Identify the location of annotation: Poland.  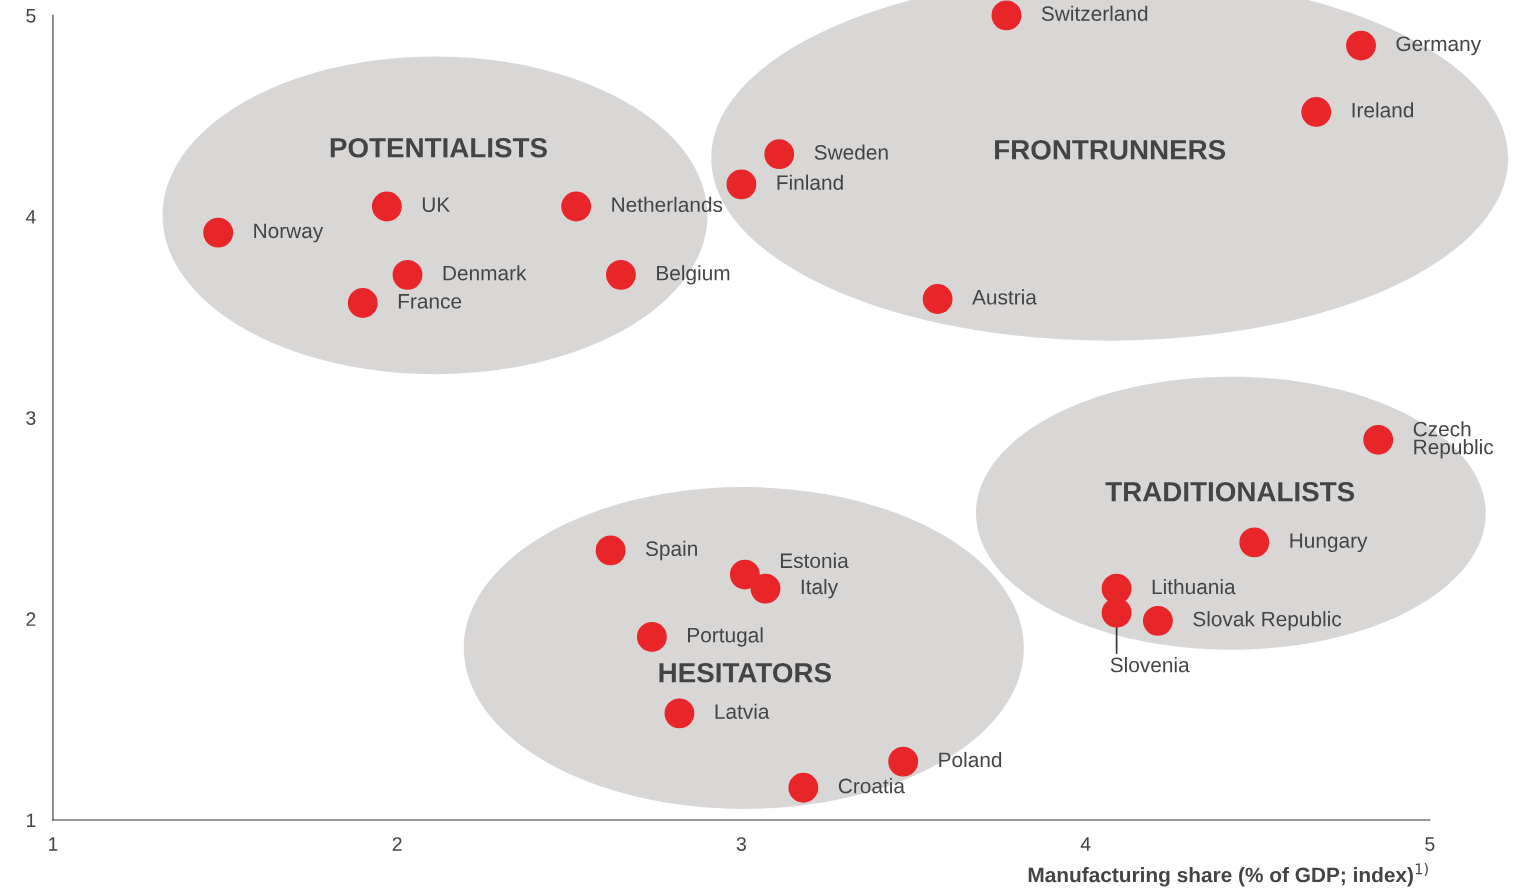
(970, 759).